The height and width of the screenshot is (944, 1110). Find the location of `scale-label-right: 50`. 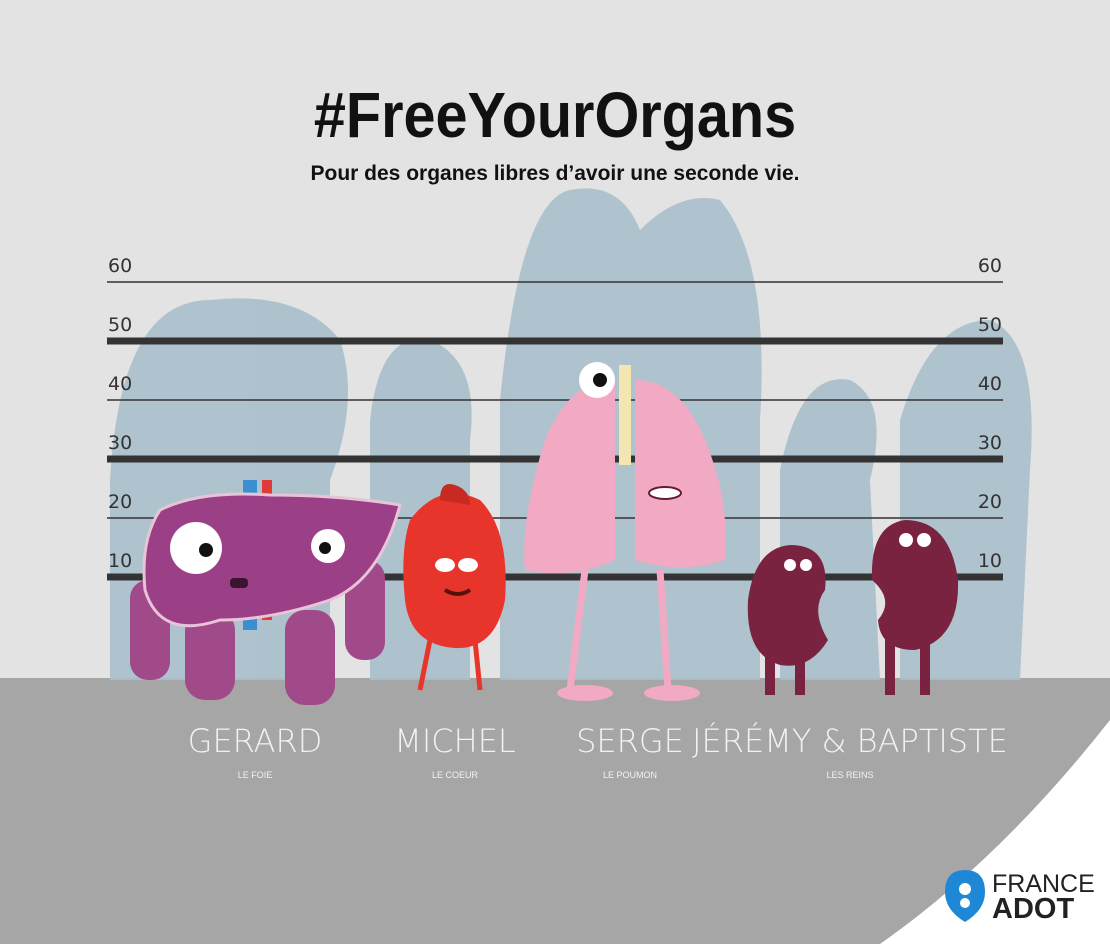

scale-label-right: 50 is located at coordinates (990, 325).